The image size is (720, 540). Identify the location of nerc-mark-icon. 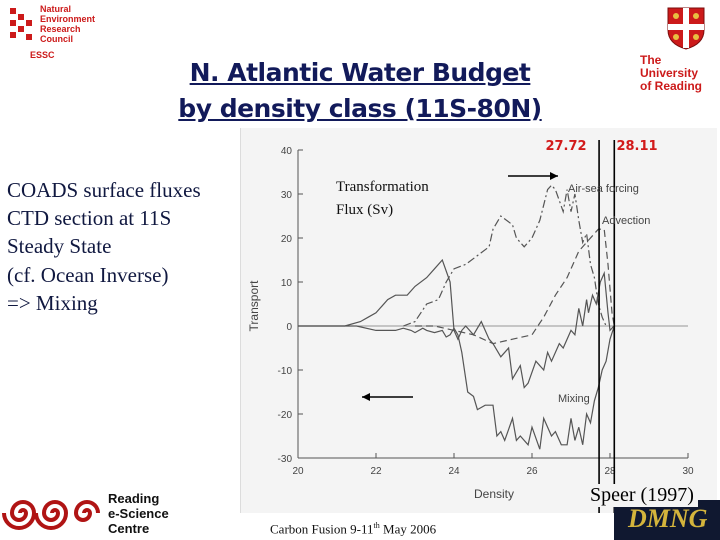
(21, 24).